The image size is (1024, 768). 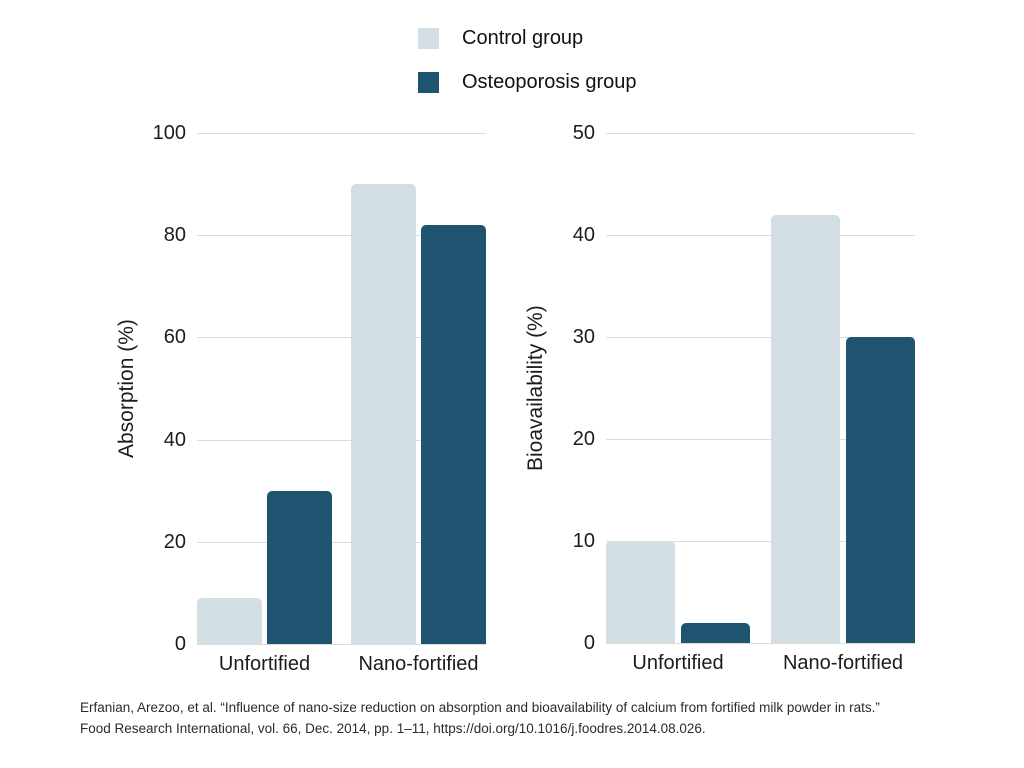 What do you see at coordinates (535, 388) in the screenshot?
I see `y-axis-label-bioavailability: Bioavailability (%)` at bounding box center [535, 388].